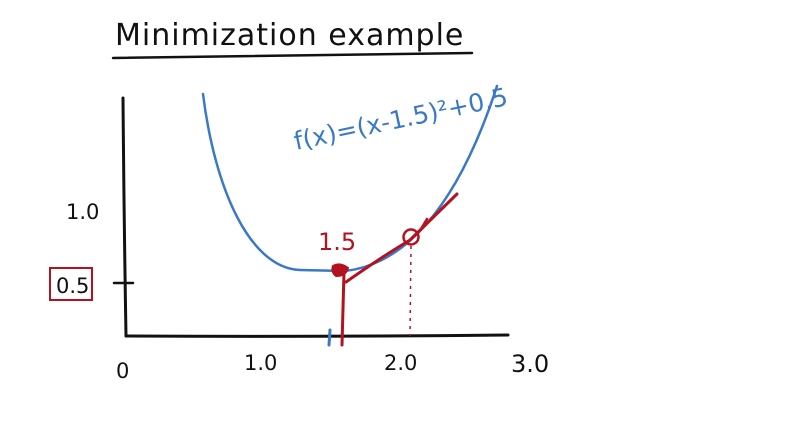  I want to click on x-tick-label-1-0: 1.0, so click(260, 363).